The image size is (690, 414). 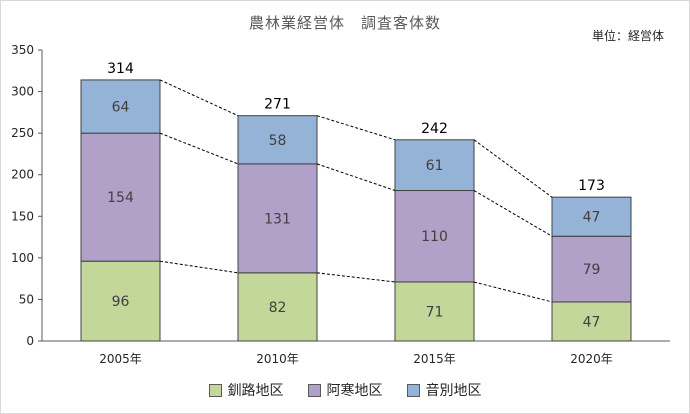 I want to click on y-tick-label: 0, so click(x=30, y=341).